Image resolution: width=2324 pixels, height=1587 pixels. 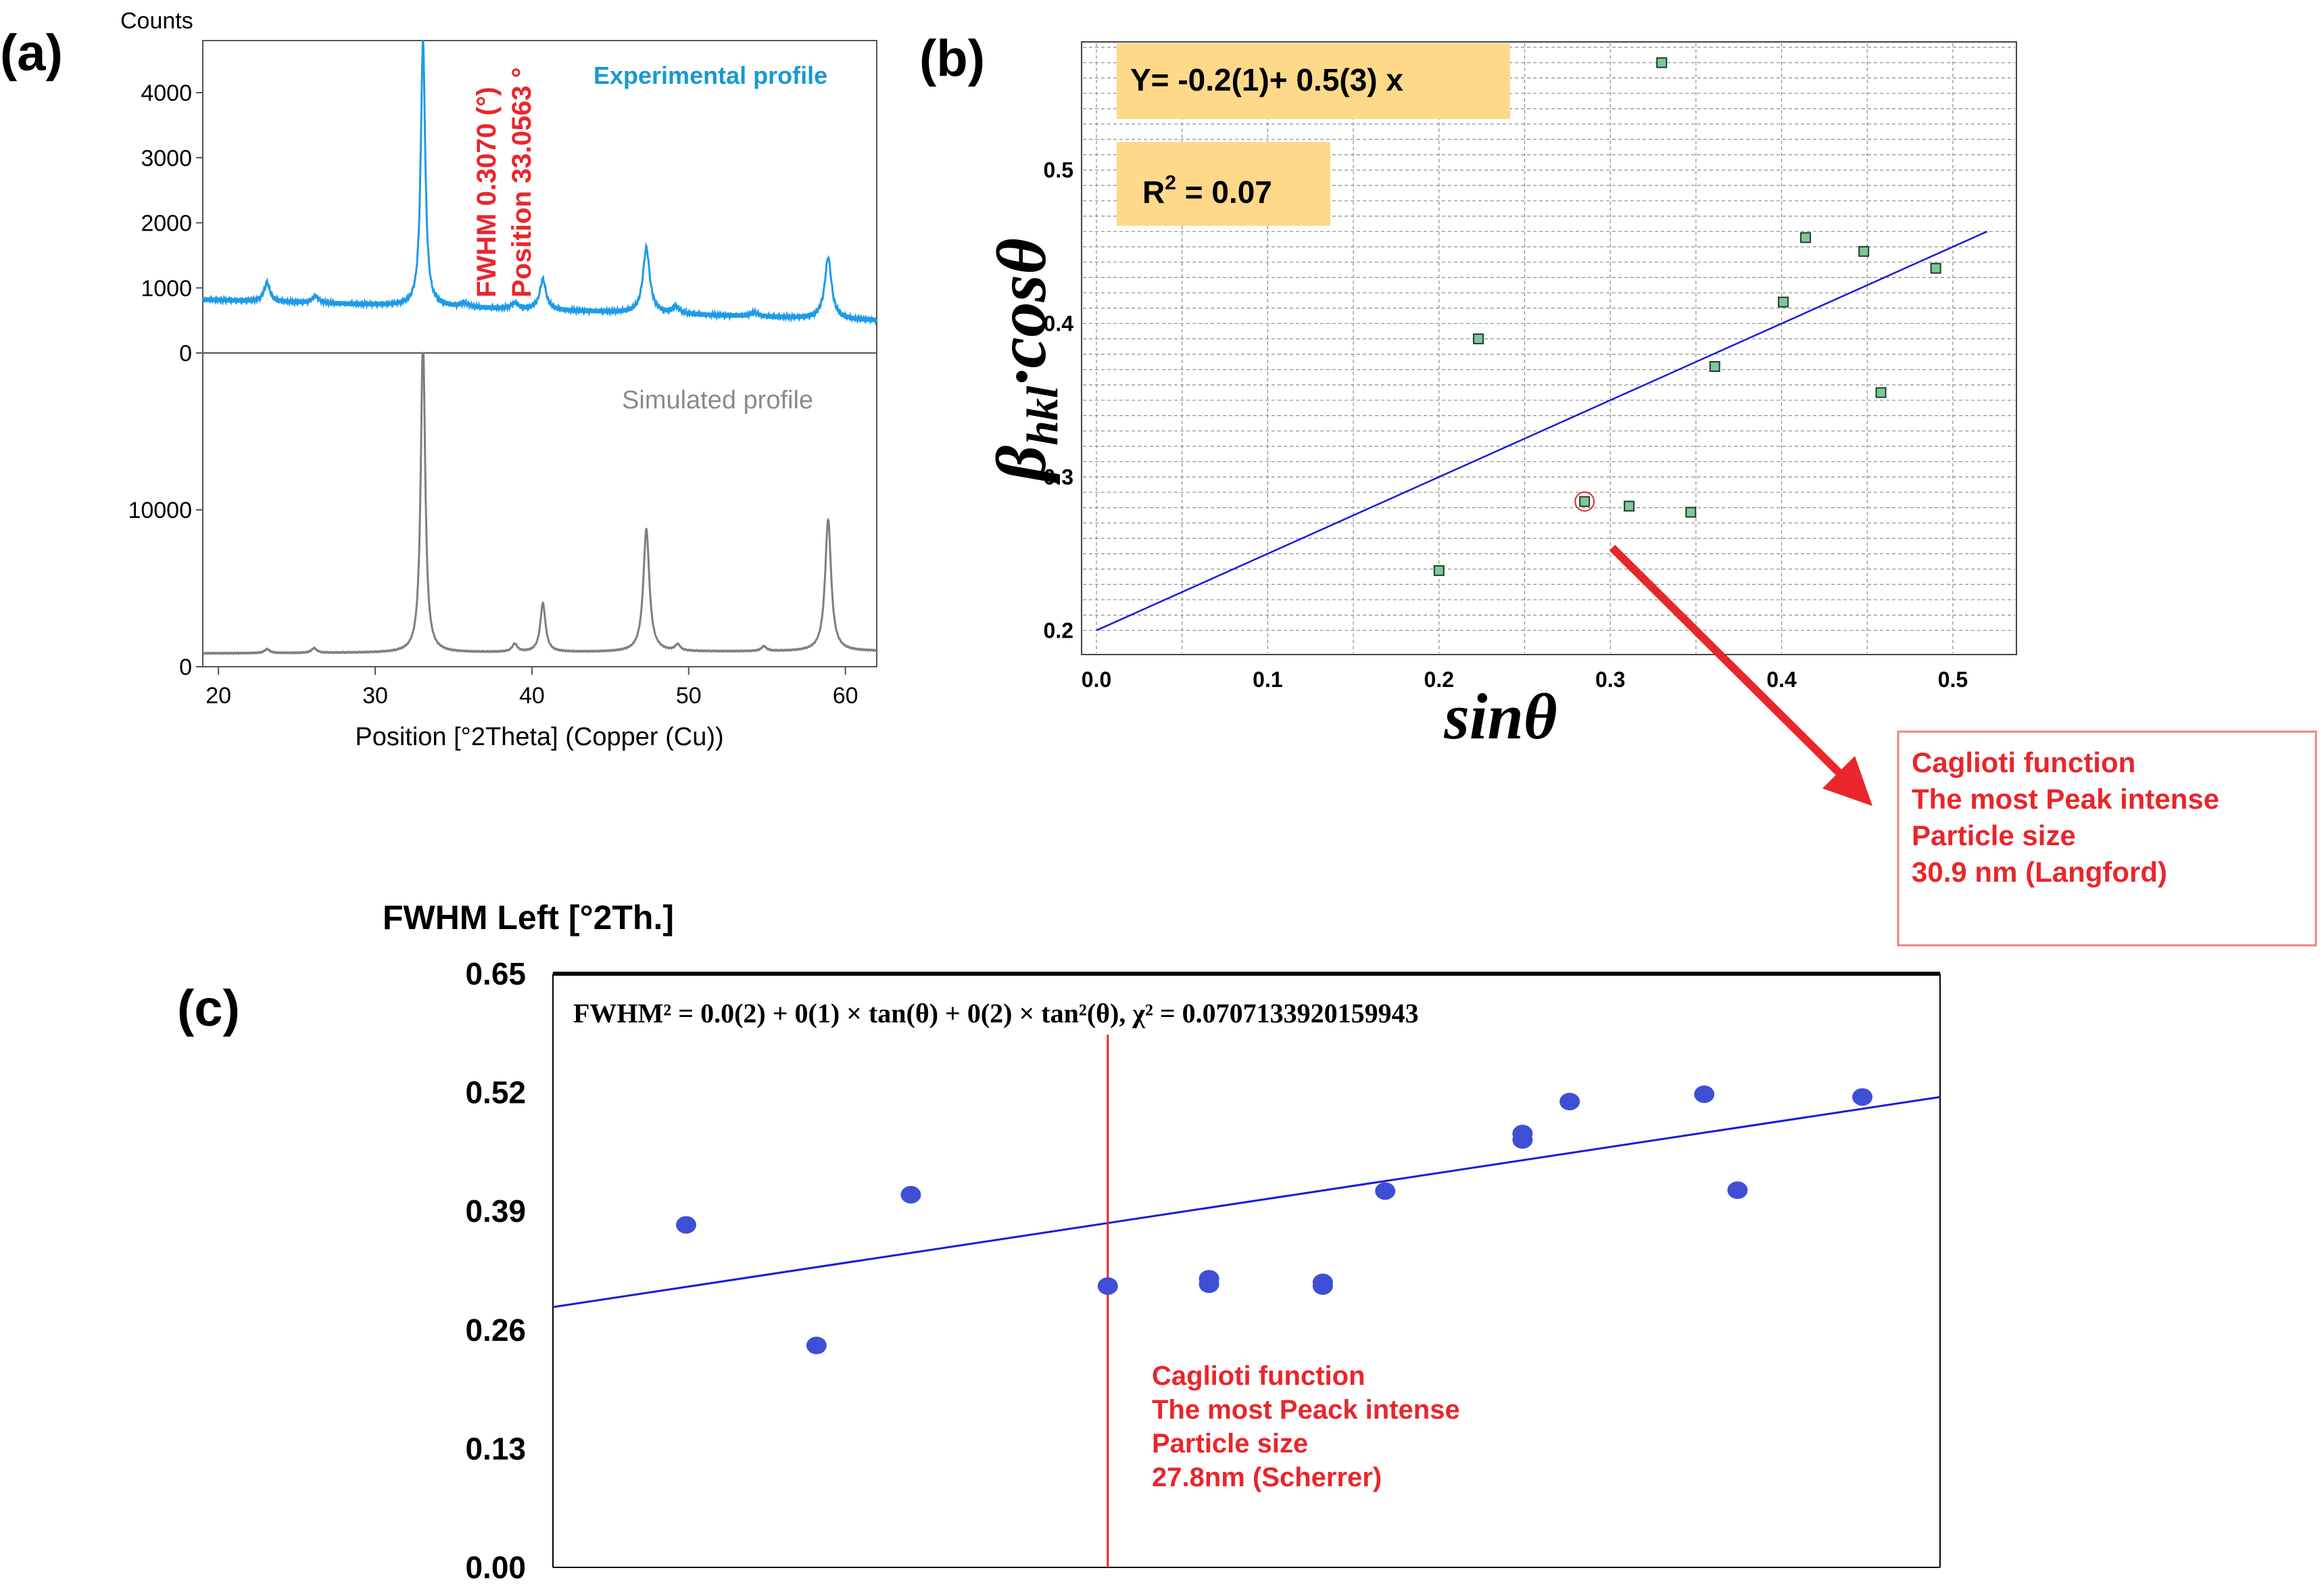 What do you see at coordinates (487, 192) in the screenshot?
I see `fwhm-annotation: FWHM 0.3070 (°)` at bounding box center [487, 192].